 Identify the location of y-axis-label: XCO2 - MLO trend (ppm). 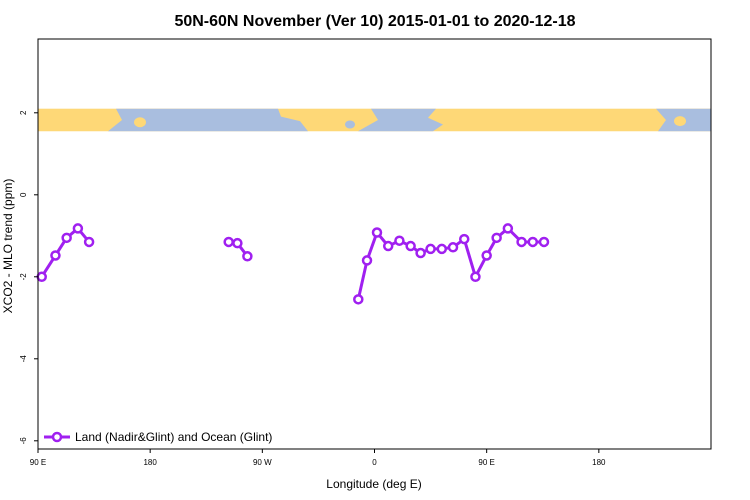
(8, 246).